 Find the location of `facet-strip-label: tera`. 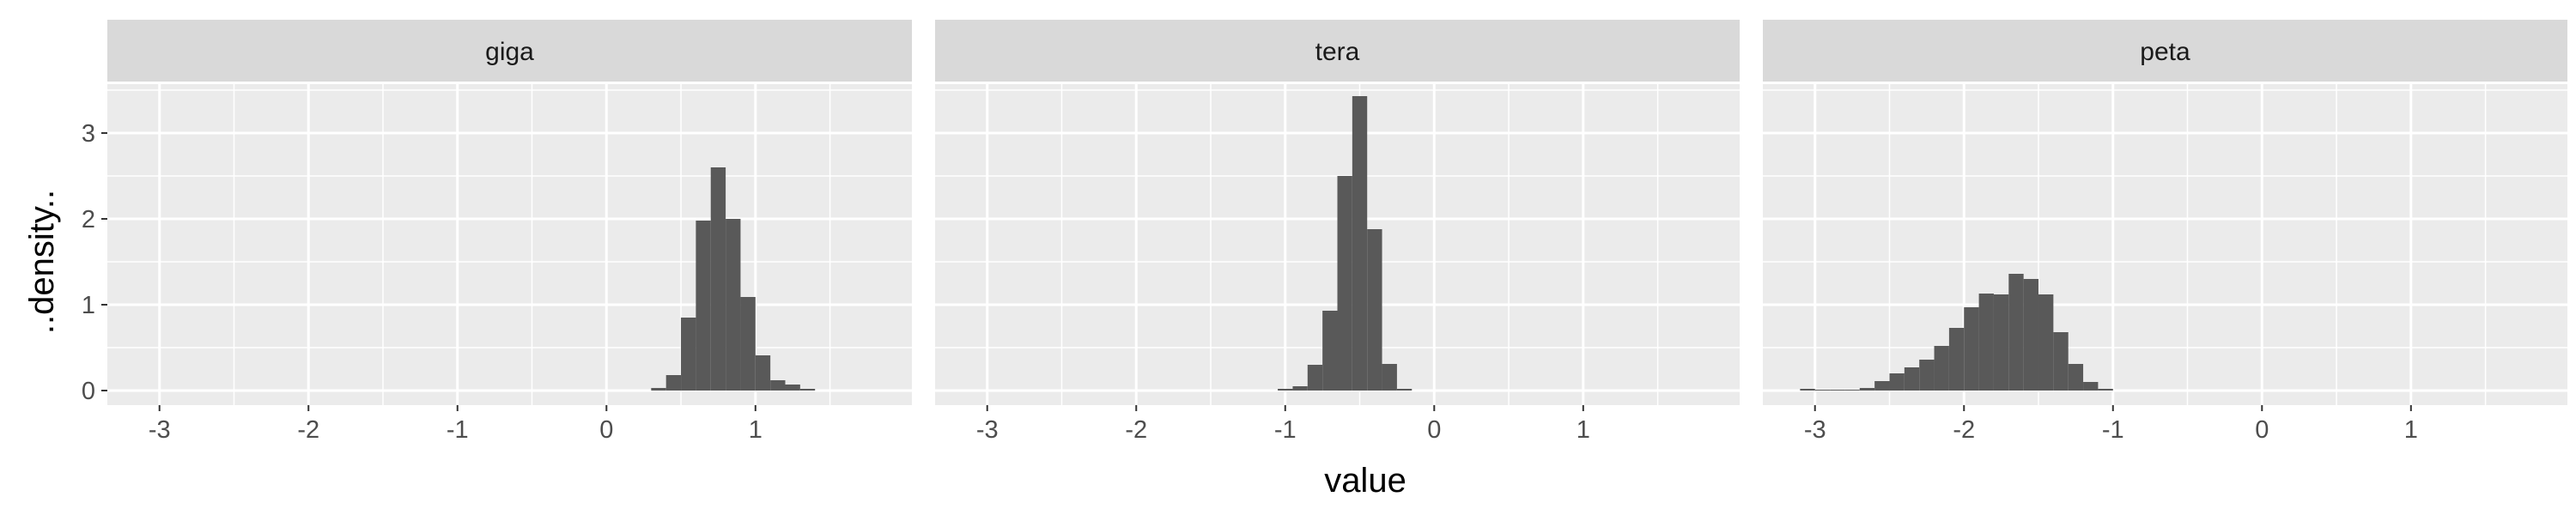

facet-strip-label: tera is located at coordinates (1338, 52).